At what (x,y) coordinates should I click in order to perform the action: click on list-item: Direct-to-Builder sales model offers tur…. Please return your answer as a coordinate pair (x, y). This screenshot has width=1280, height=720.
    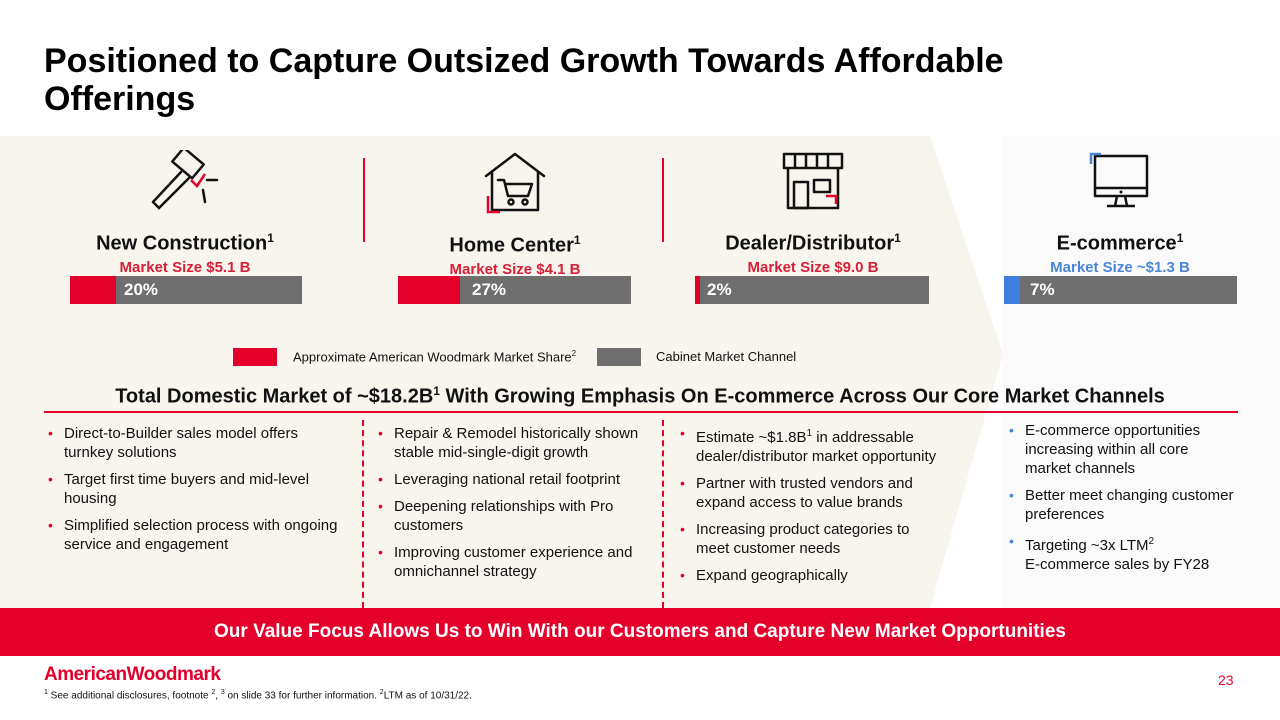
    Looking at the image, I should click on (194, 443).